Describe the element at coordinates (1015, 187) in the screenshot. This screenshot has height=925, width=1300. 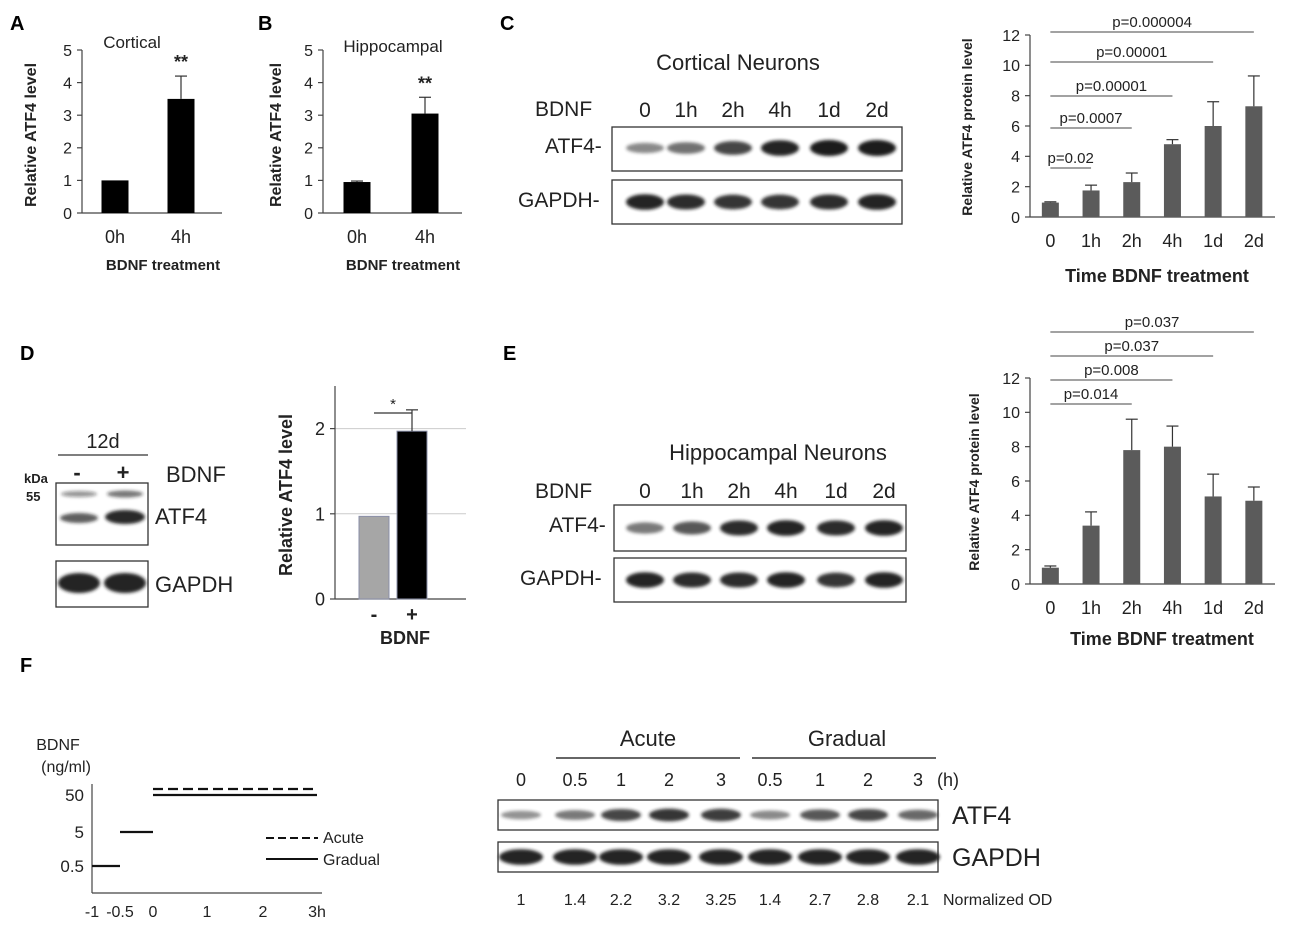
I see `chart-c-y-tick-label: 2` at that location.